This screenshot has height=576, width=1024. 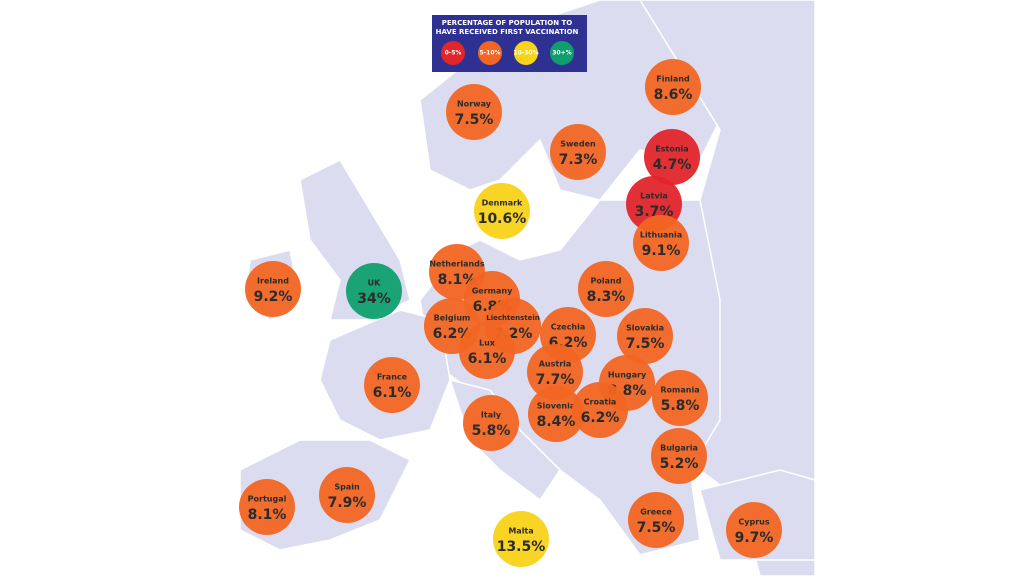 I want to click on country-name: Estonia, so click(x=671, y=149).